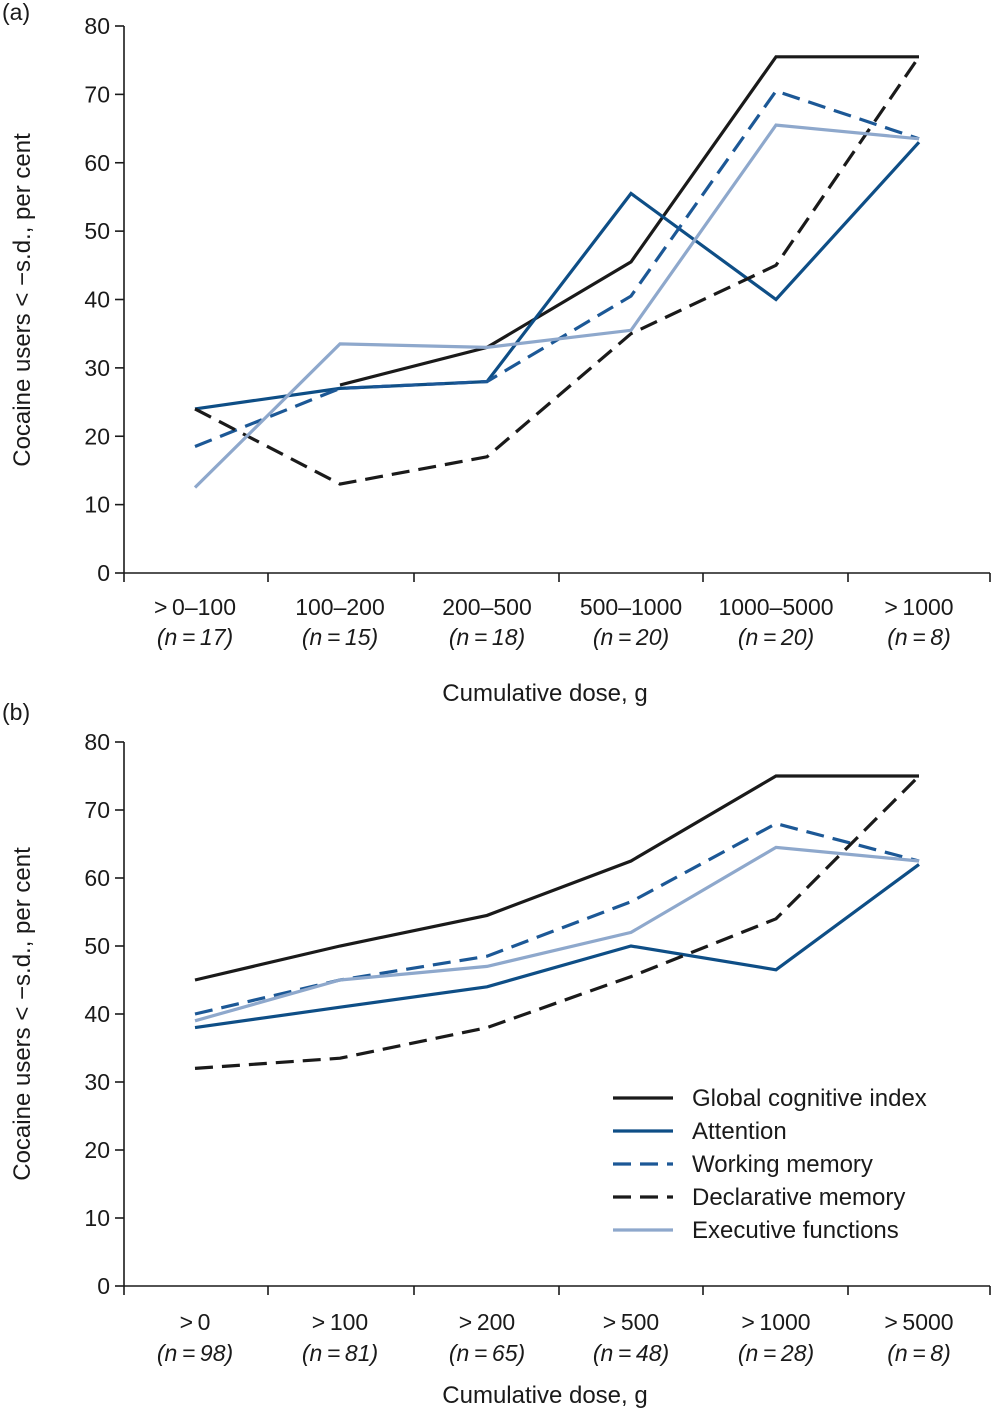 This screenshot has width=992, height=1414. I want to click on legend-item-executive: Executive functions, so click(756, 1230).